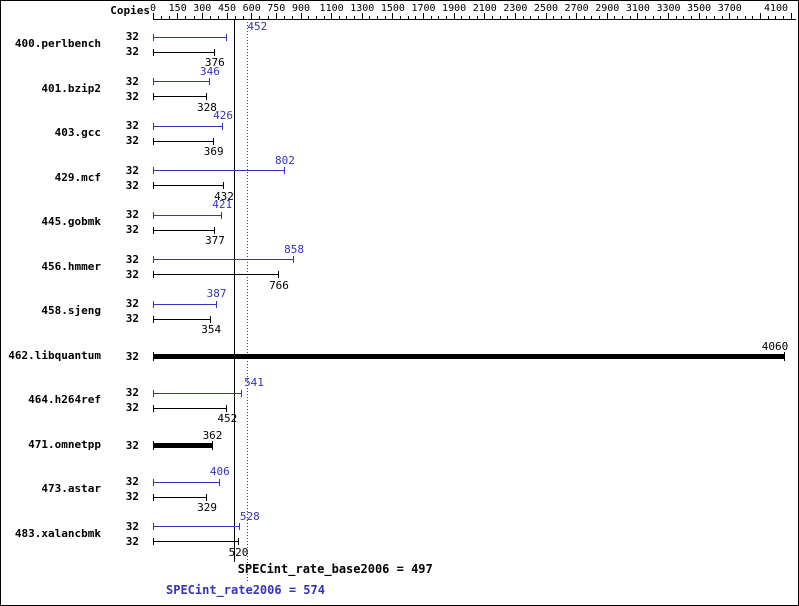  What do you see at coordinates (254, 382) in the screenshot?
I see `peak-value-label: 541` at bounding box center [254, 382].